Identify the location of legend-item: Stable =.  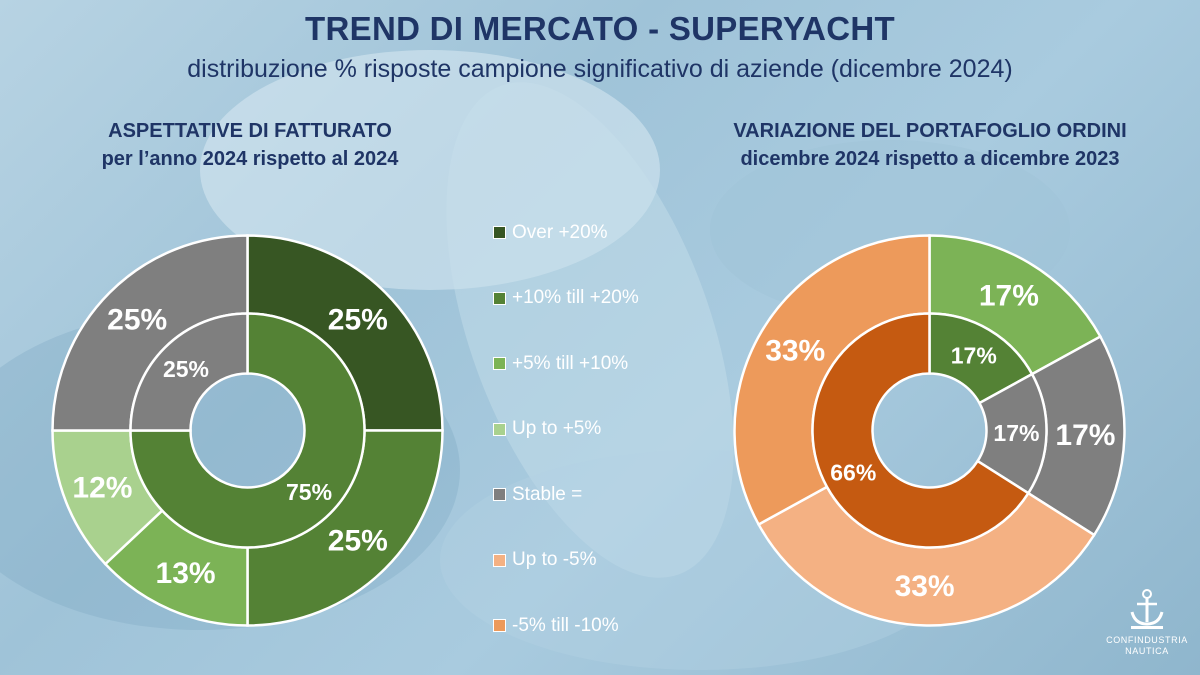
(566, 495).